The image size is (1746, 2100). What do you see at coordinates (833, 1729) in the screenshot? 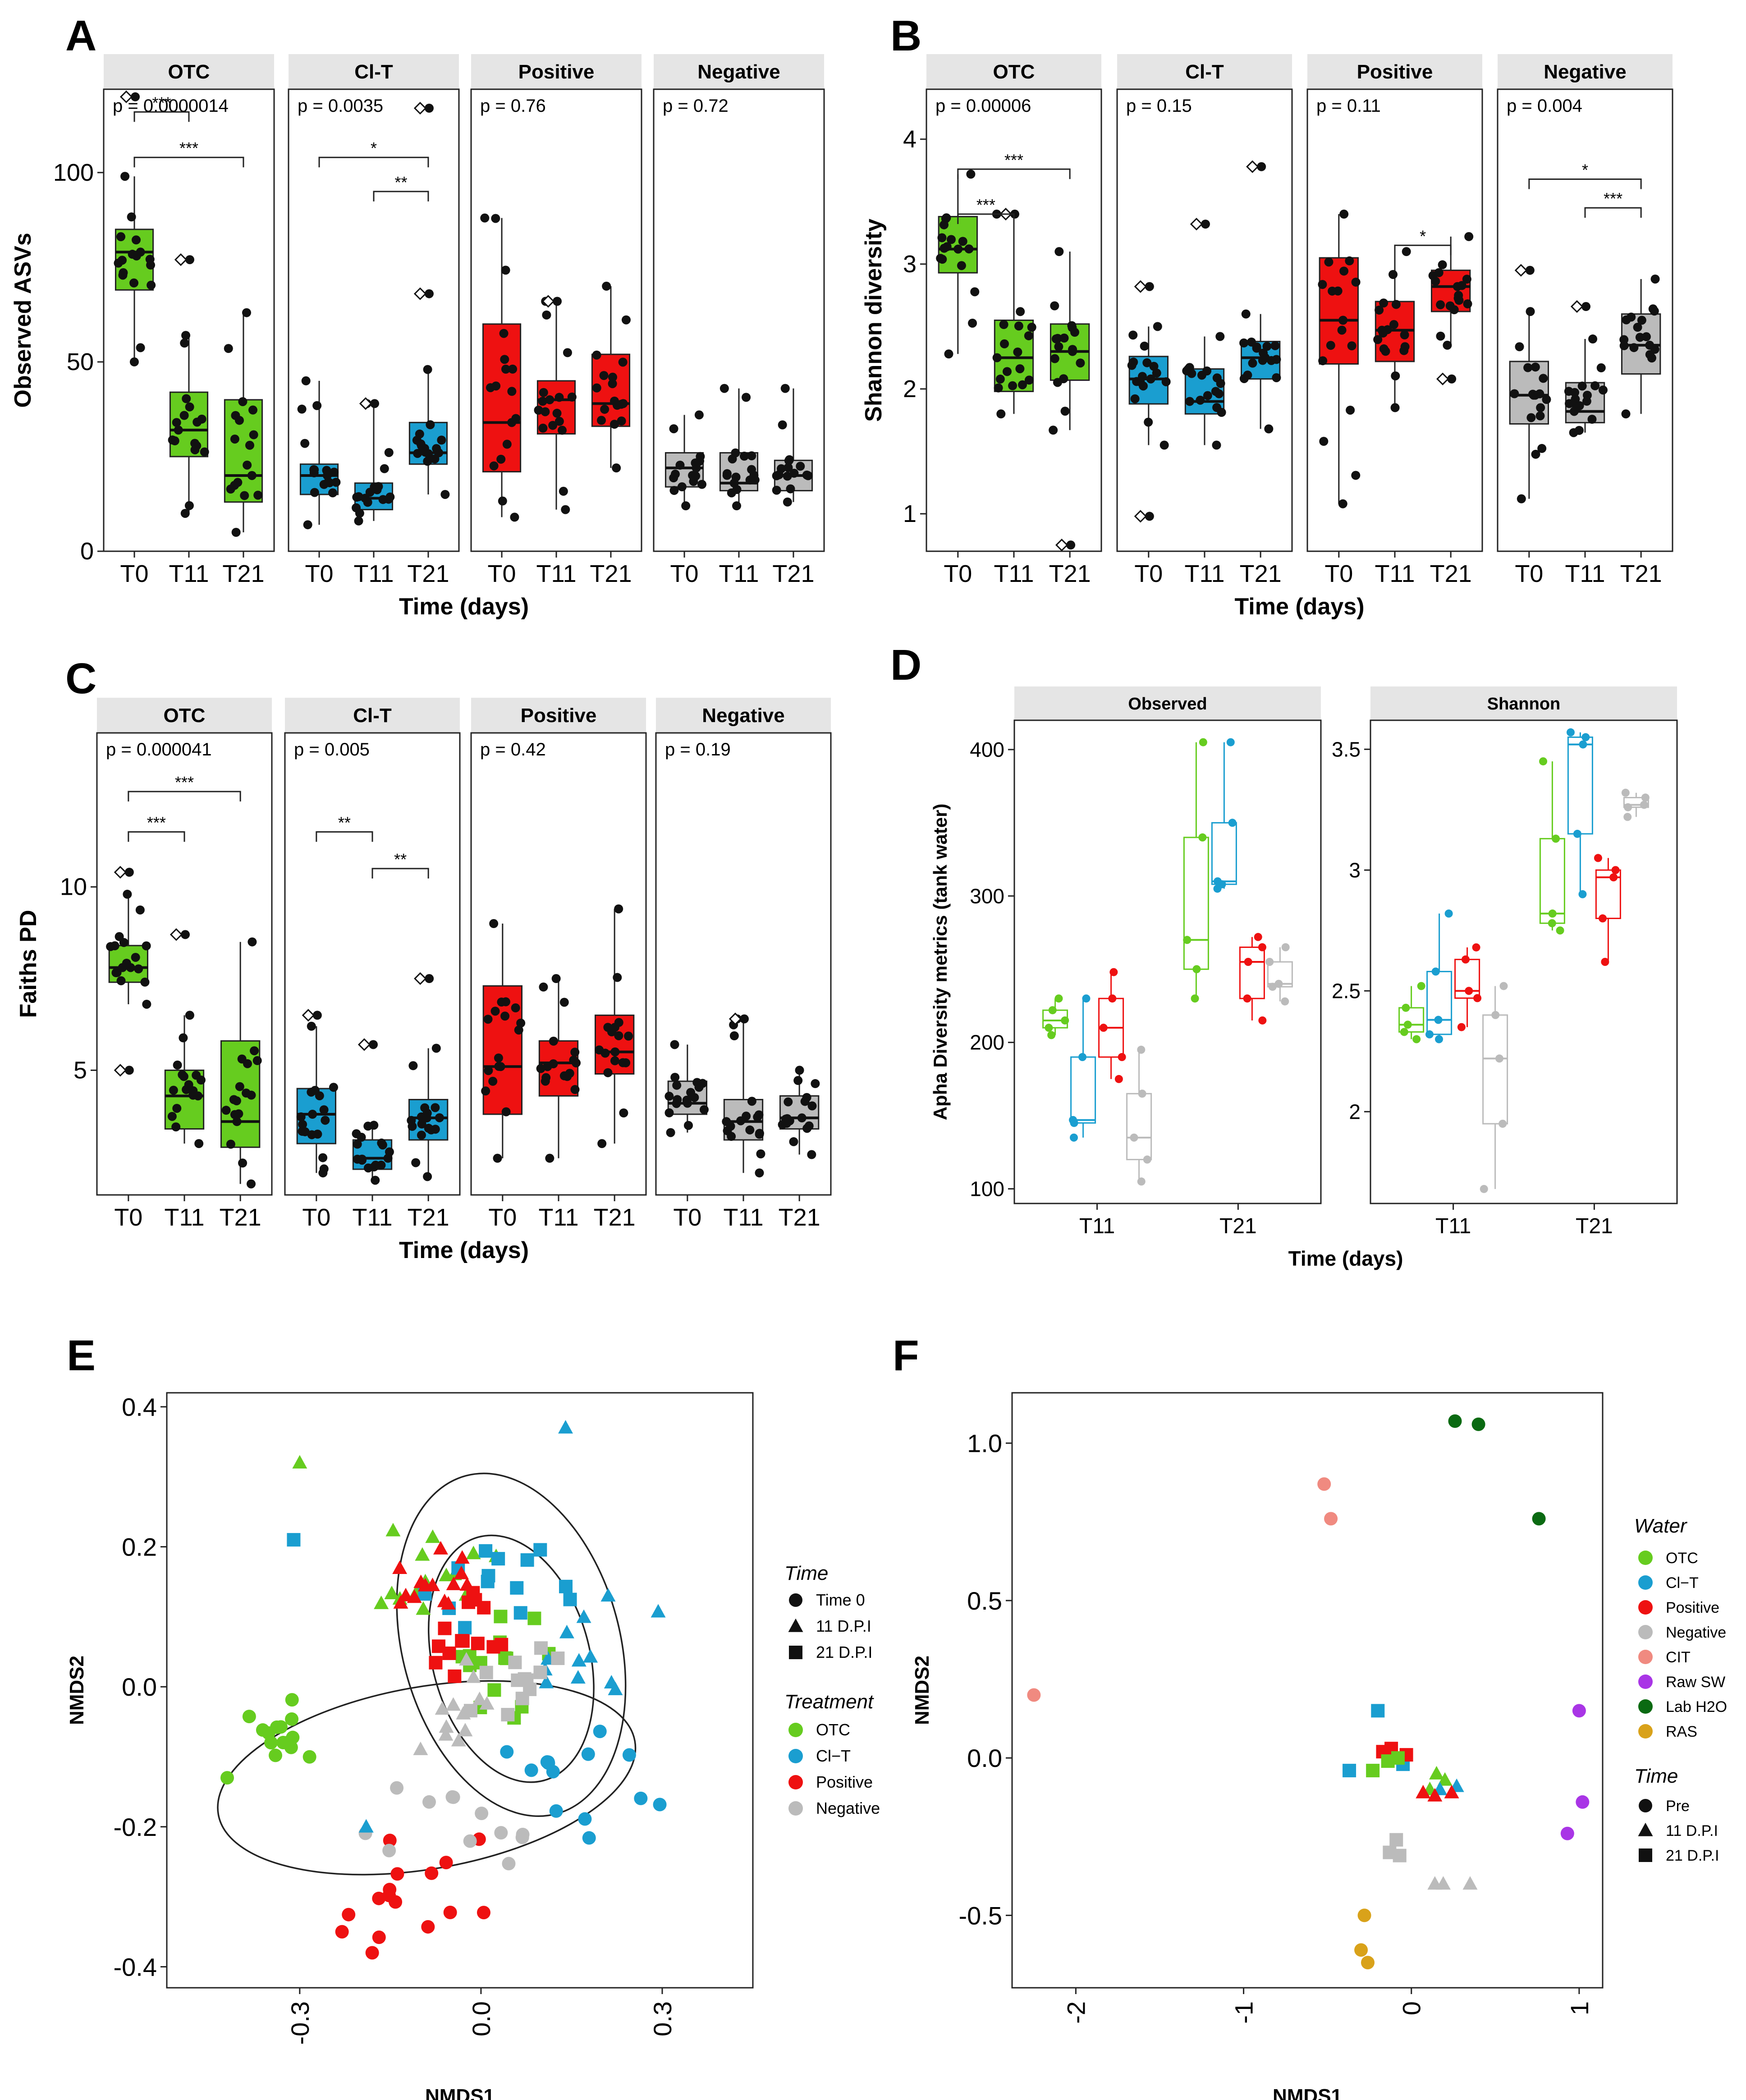
I see `legend-label: OTC` at bounding box center [833, 1729].